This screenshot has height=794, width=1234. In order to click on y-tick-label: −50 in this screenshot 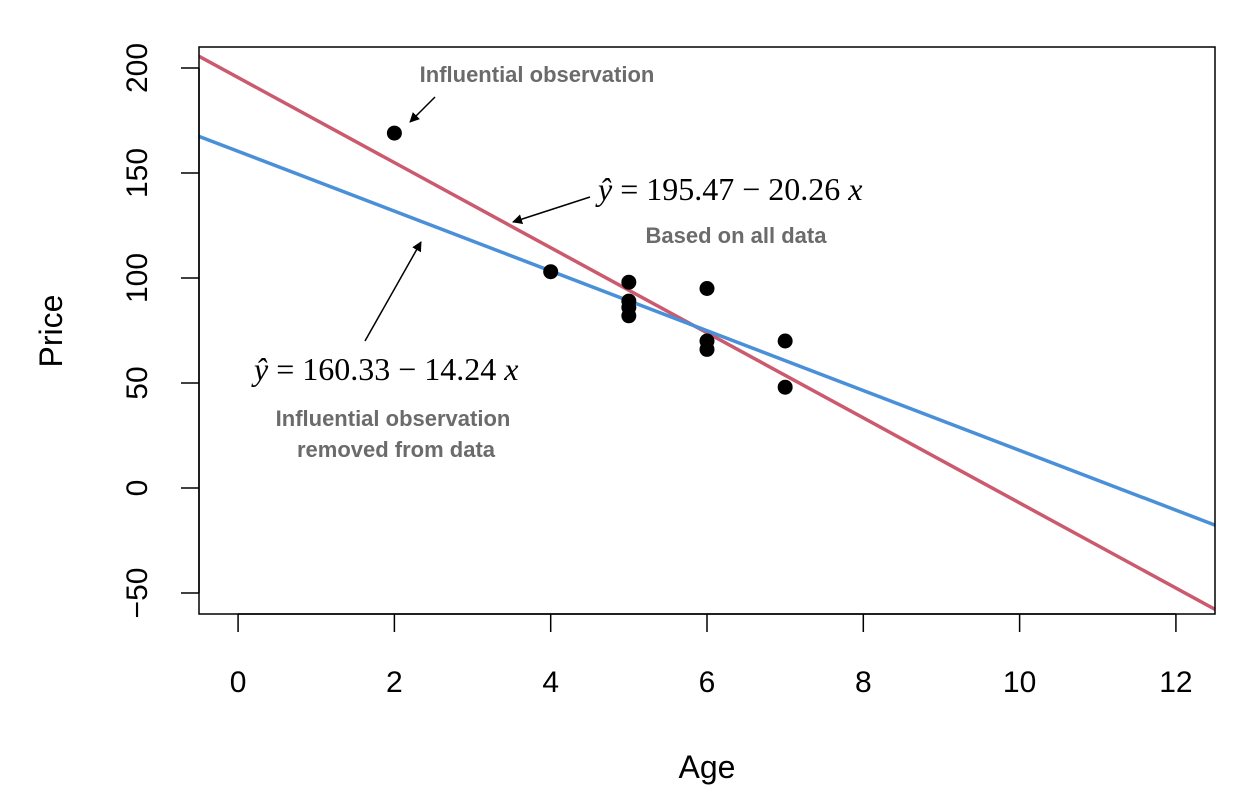, I will do `click(137, 593)`.